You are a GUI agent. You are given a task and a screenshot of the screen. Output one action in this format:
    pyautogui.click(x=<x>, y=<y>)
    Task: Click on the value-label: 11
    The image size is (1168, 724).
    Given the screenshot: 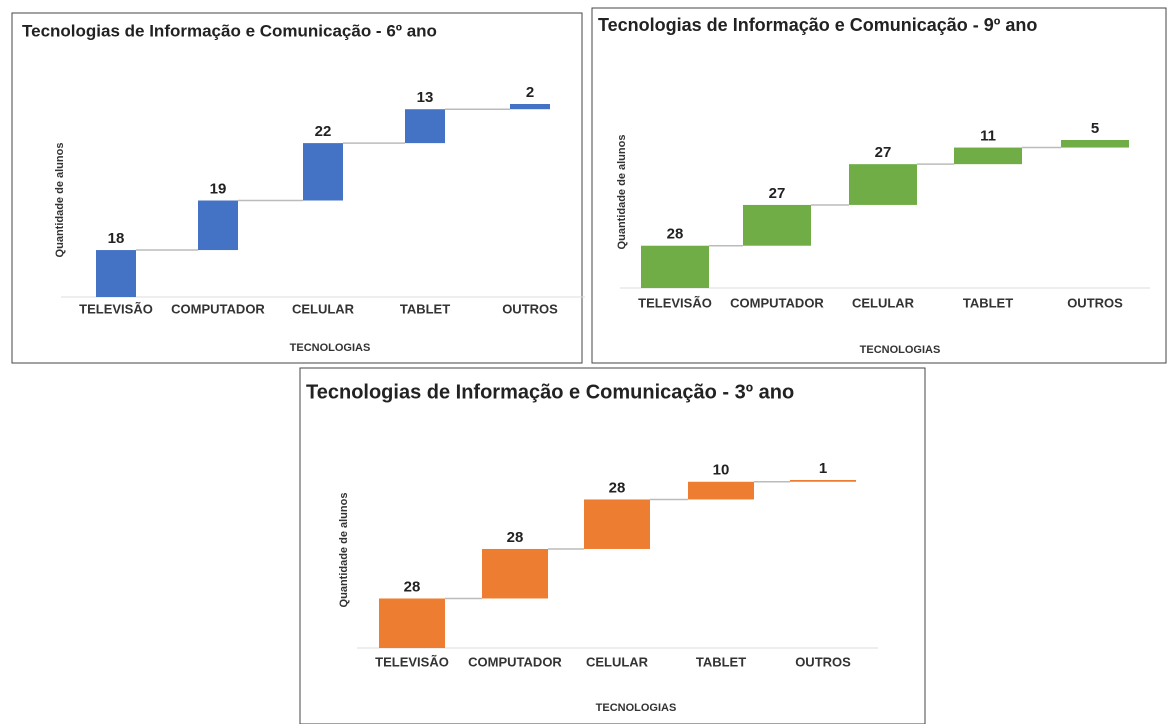 What is the action you would take?
    pyautogui.click(x=988, y=136)
    